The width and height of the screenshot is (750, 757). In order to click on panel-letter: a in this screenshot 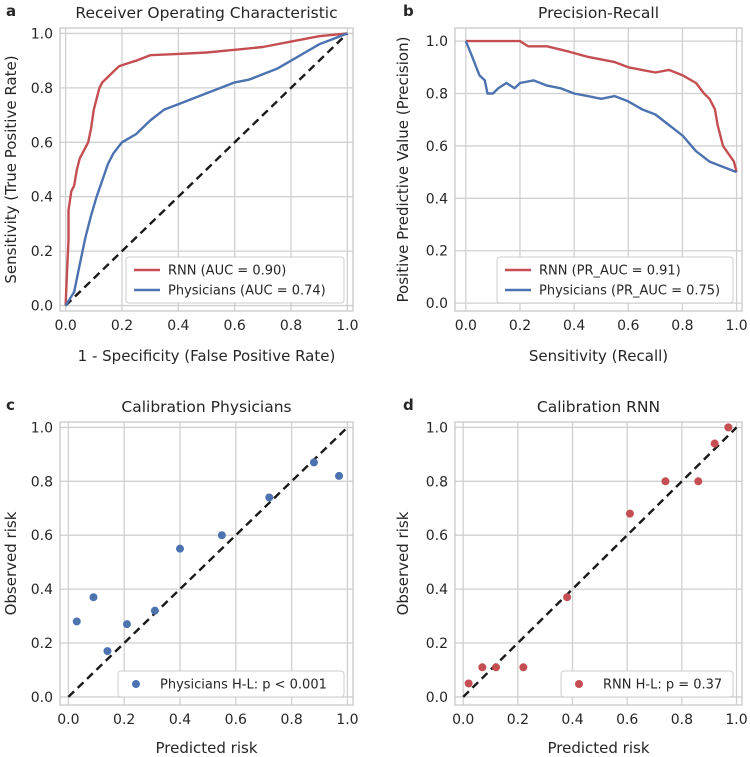, I will do `click(11, 11)`.